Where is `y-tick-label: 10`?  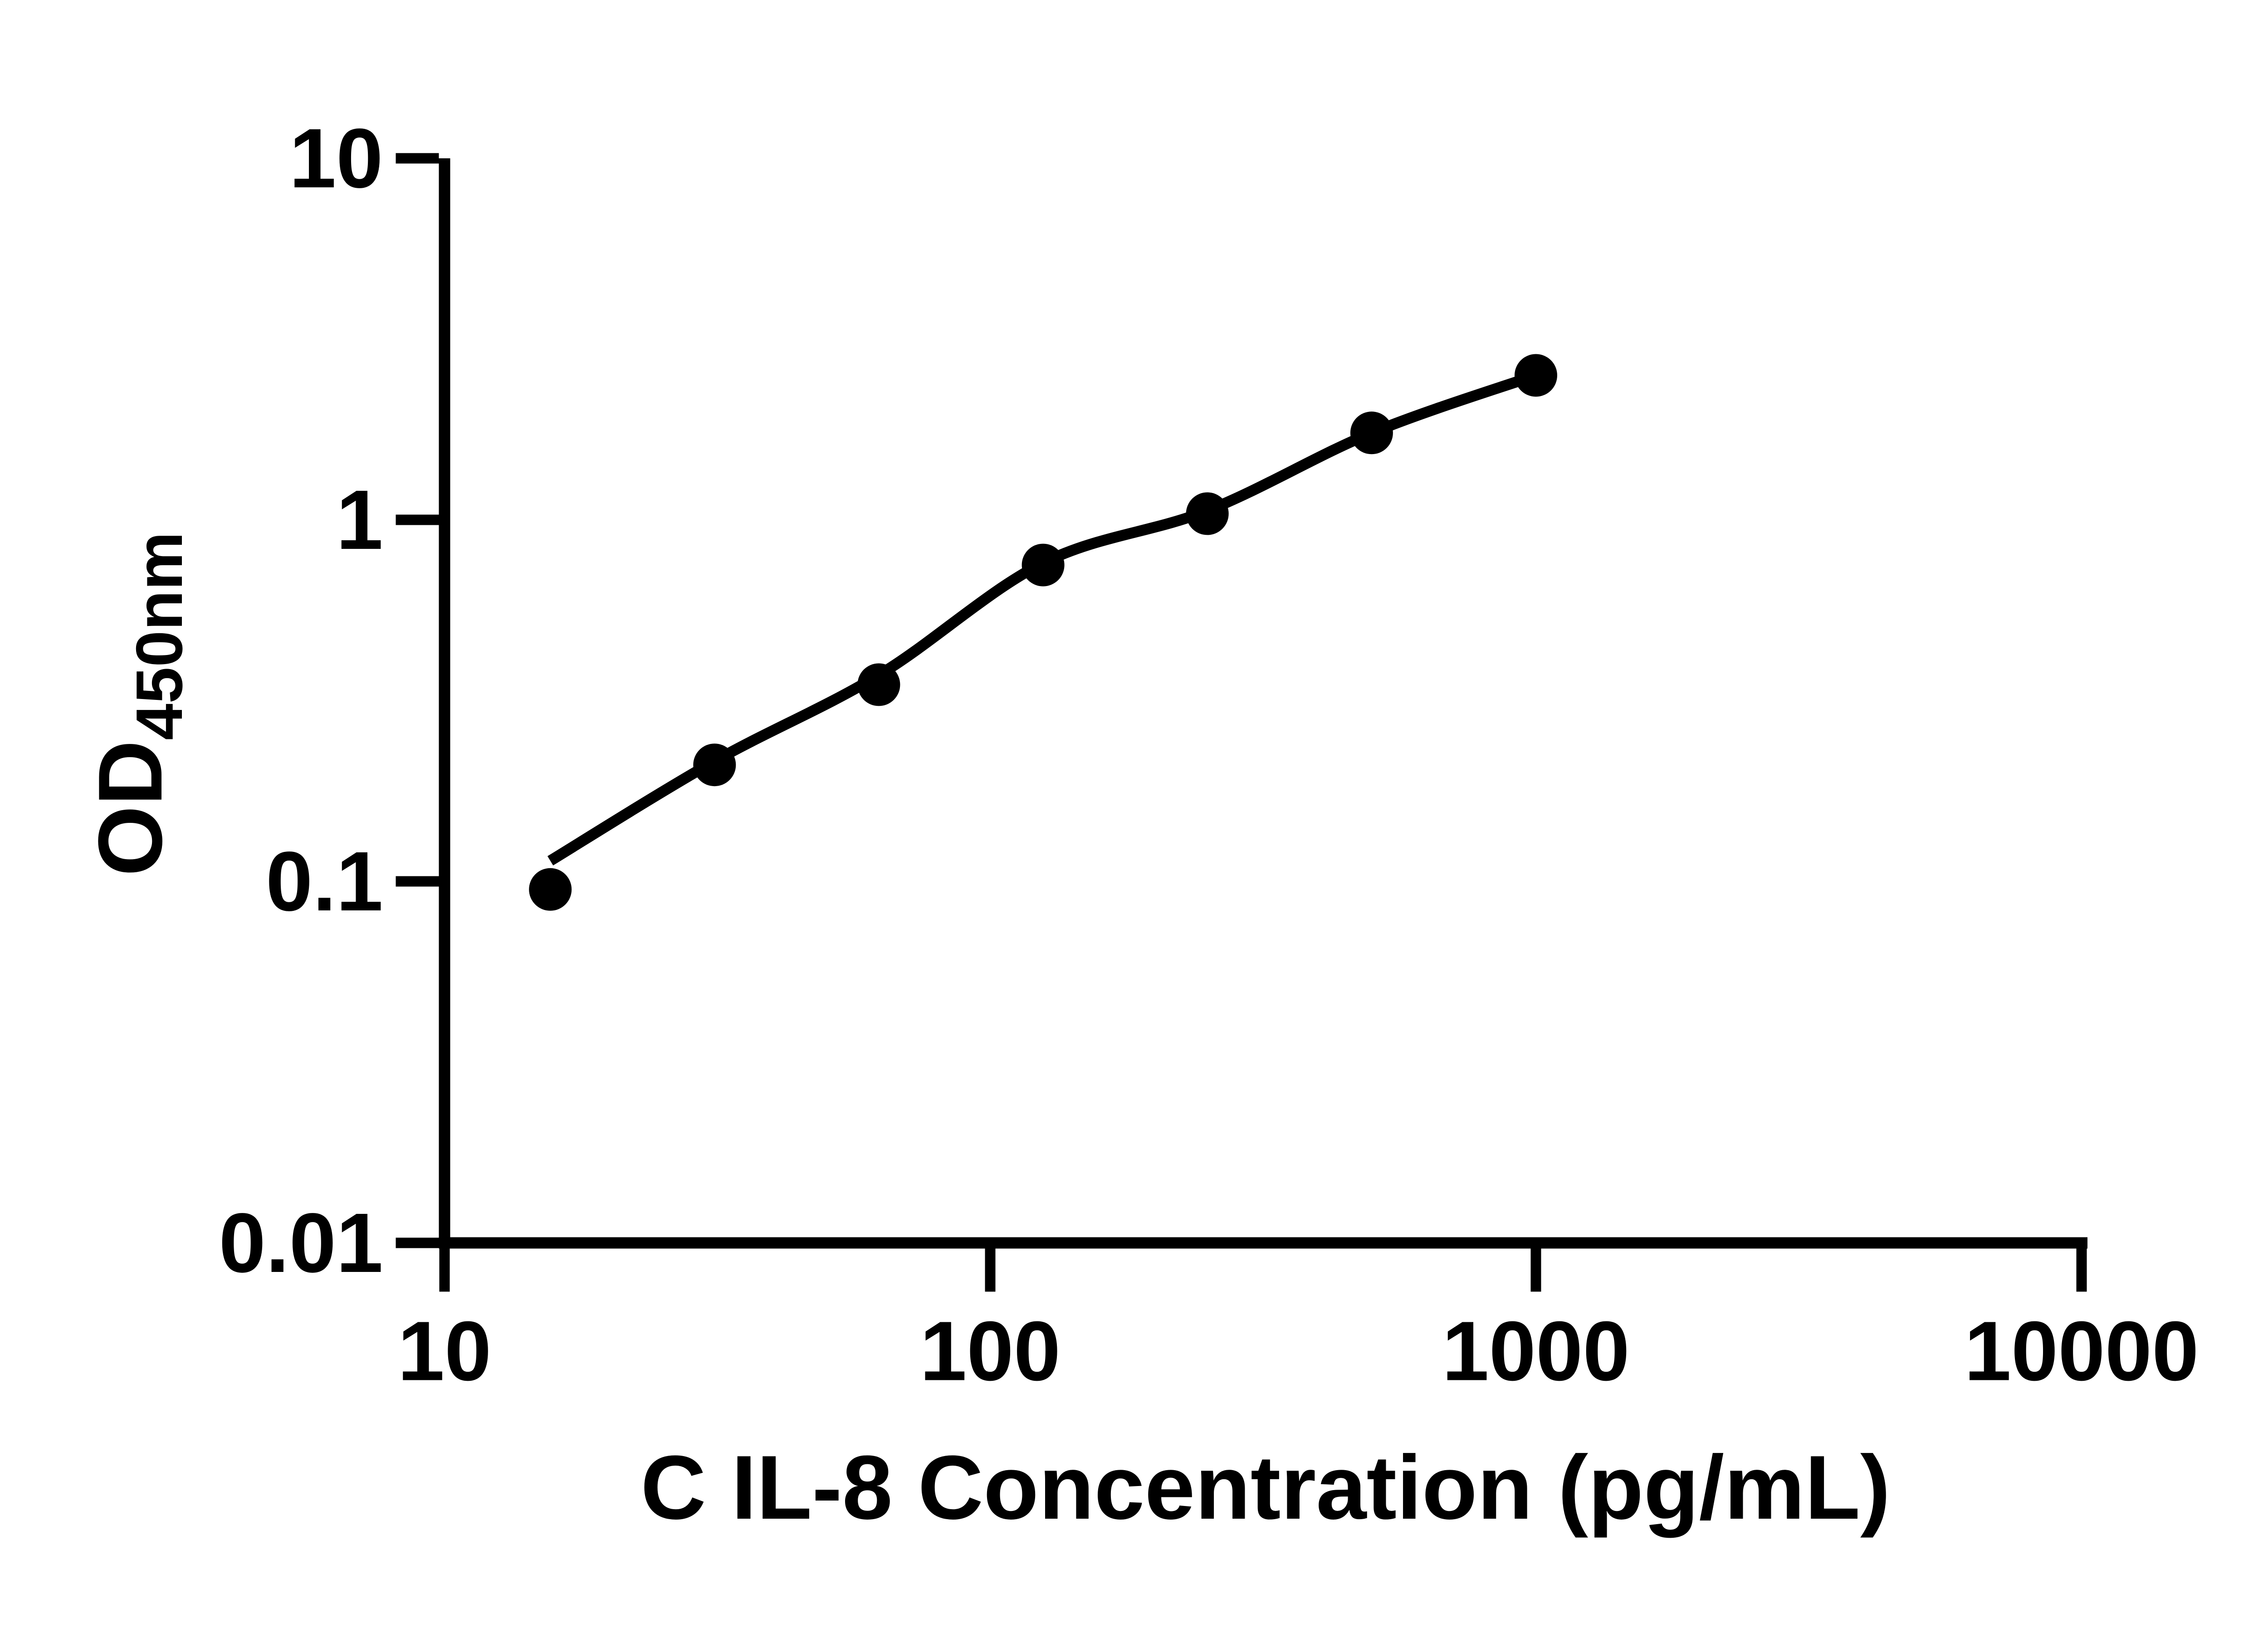
y-tick-label: 10 is located at coordinates (336, 158).